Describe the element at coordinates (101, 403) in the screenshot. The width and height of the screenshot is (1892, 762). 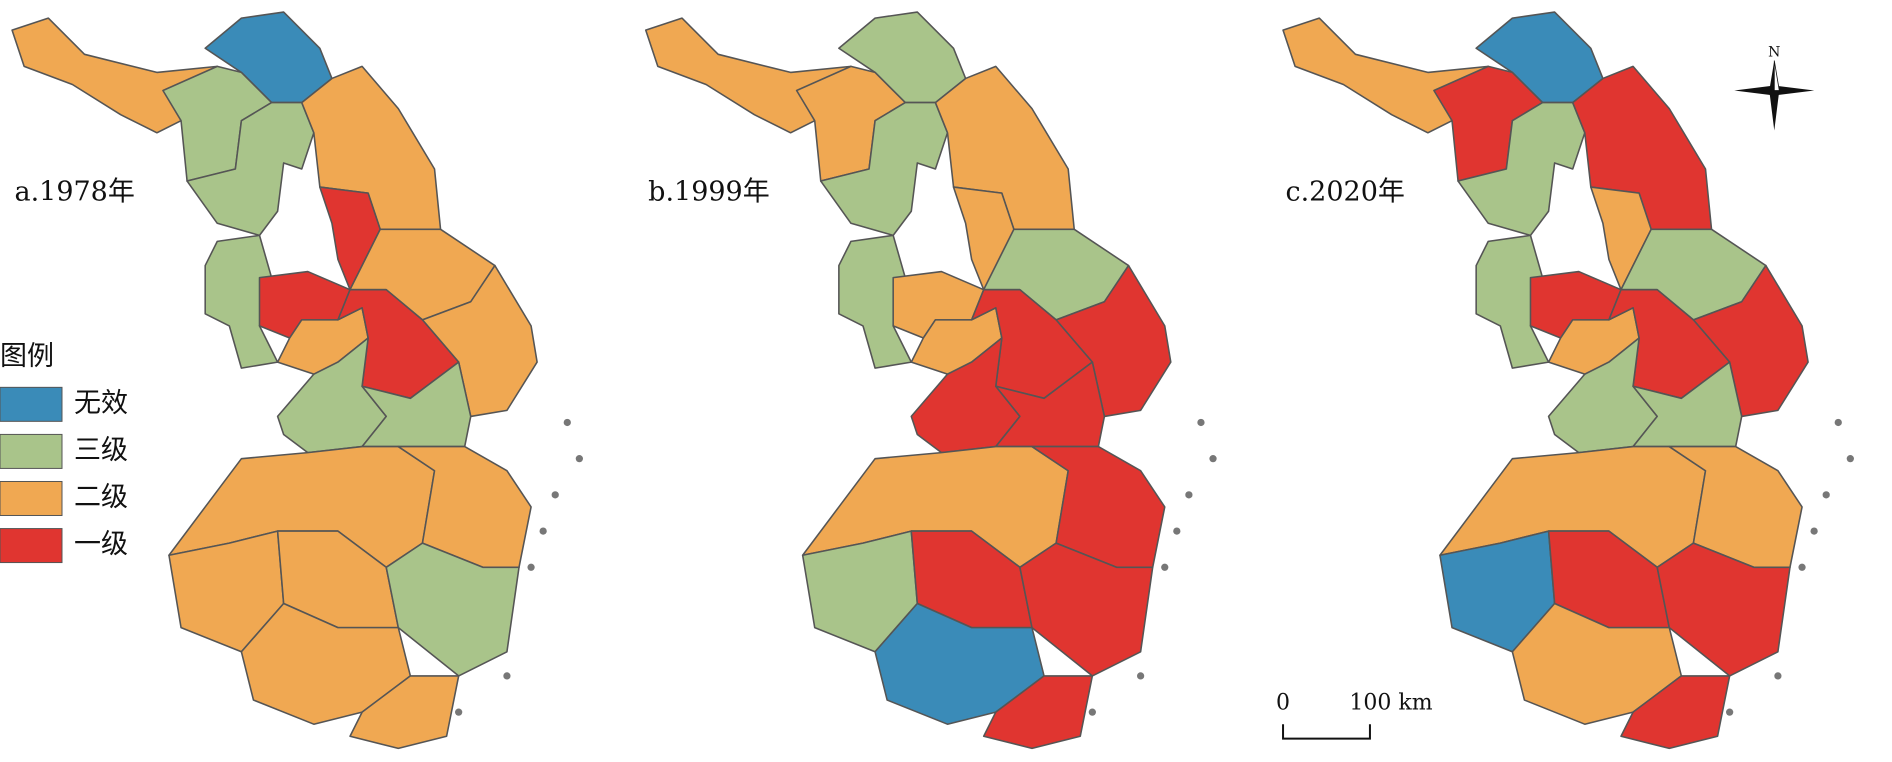
I see `legend-label: 无效` at that location.